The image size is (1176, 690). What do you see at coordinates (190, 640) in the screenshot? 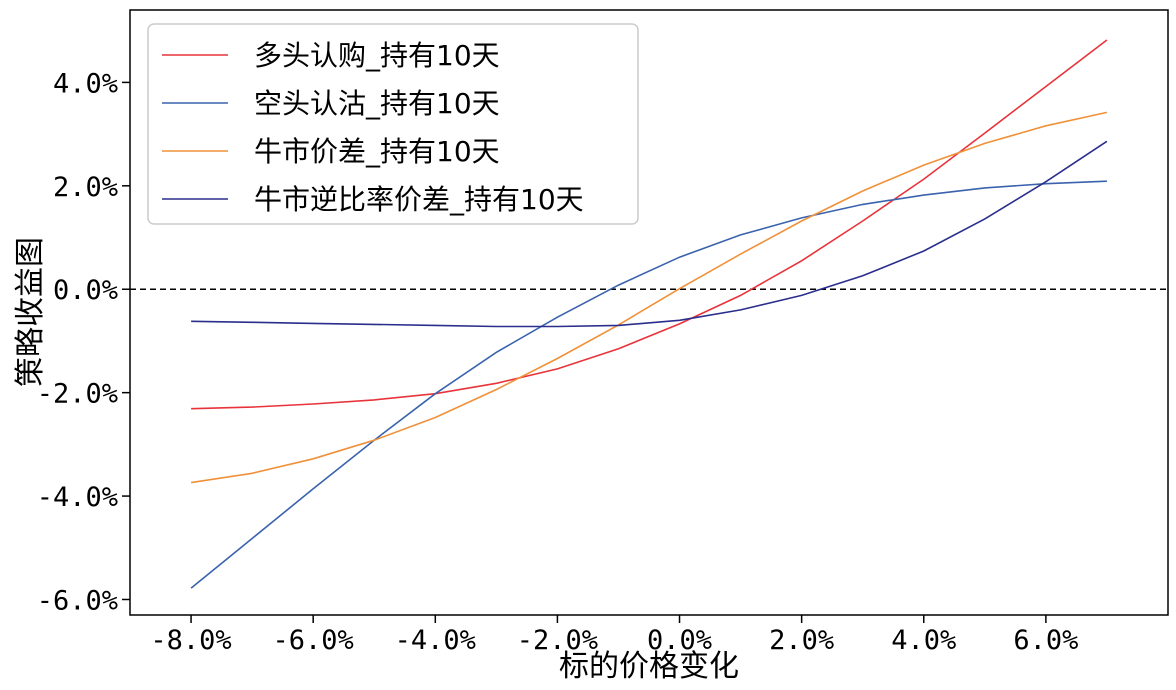
I see `x-tick-label: -8.0%` at bounding box center [190, 640].